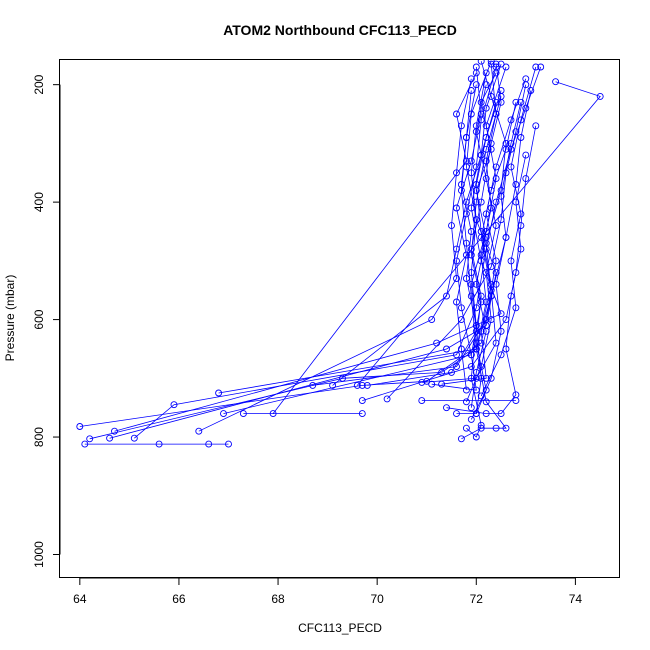  Describe the element at coordinates (278, 599) in the screenshot. I see `x-tick-label: 68` at that location.